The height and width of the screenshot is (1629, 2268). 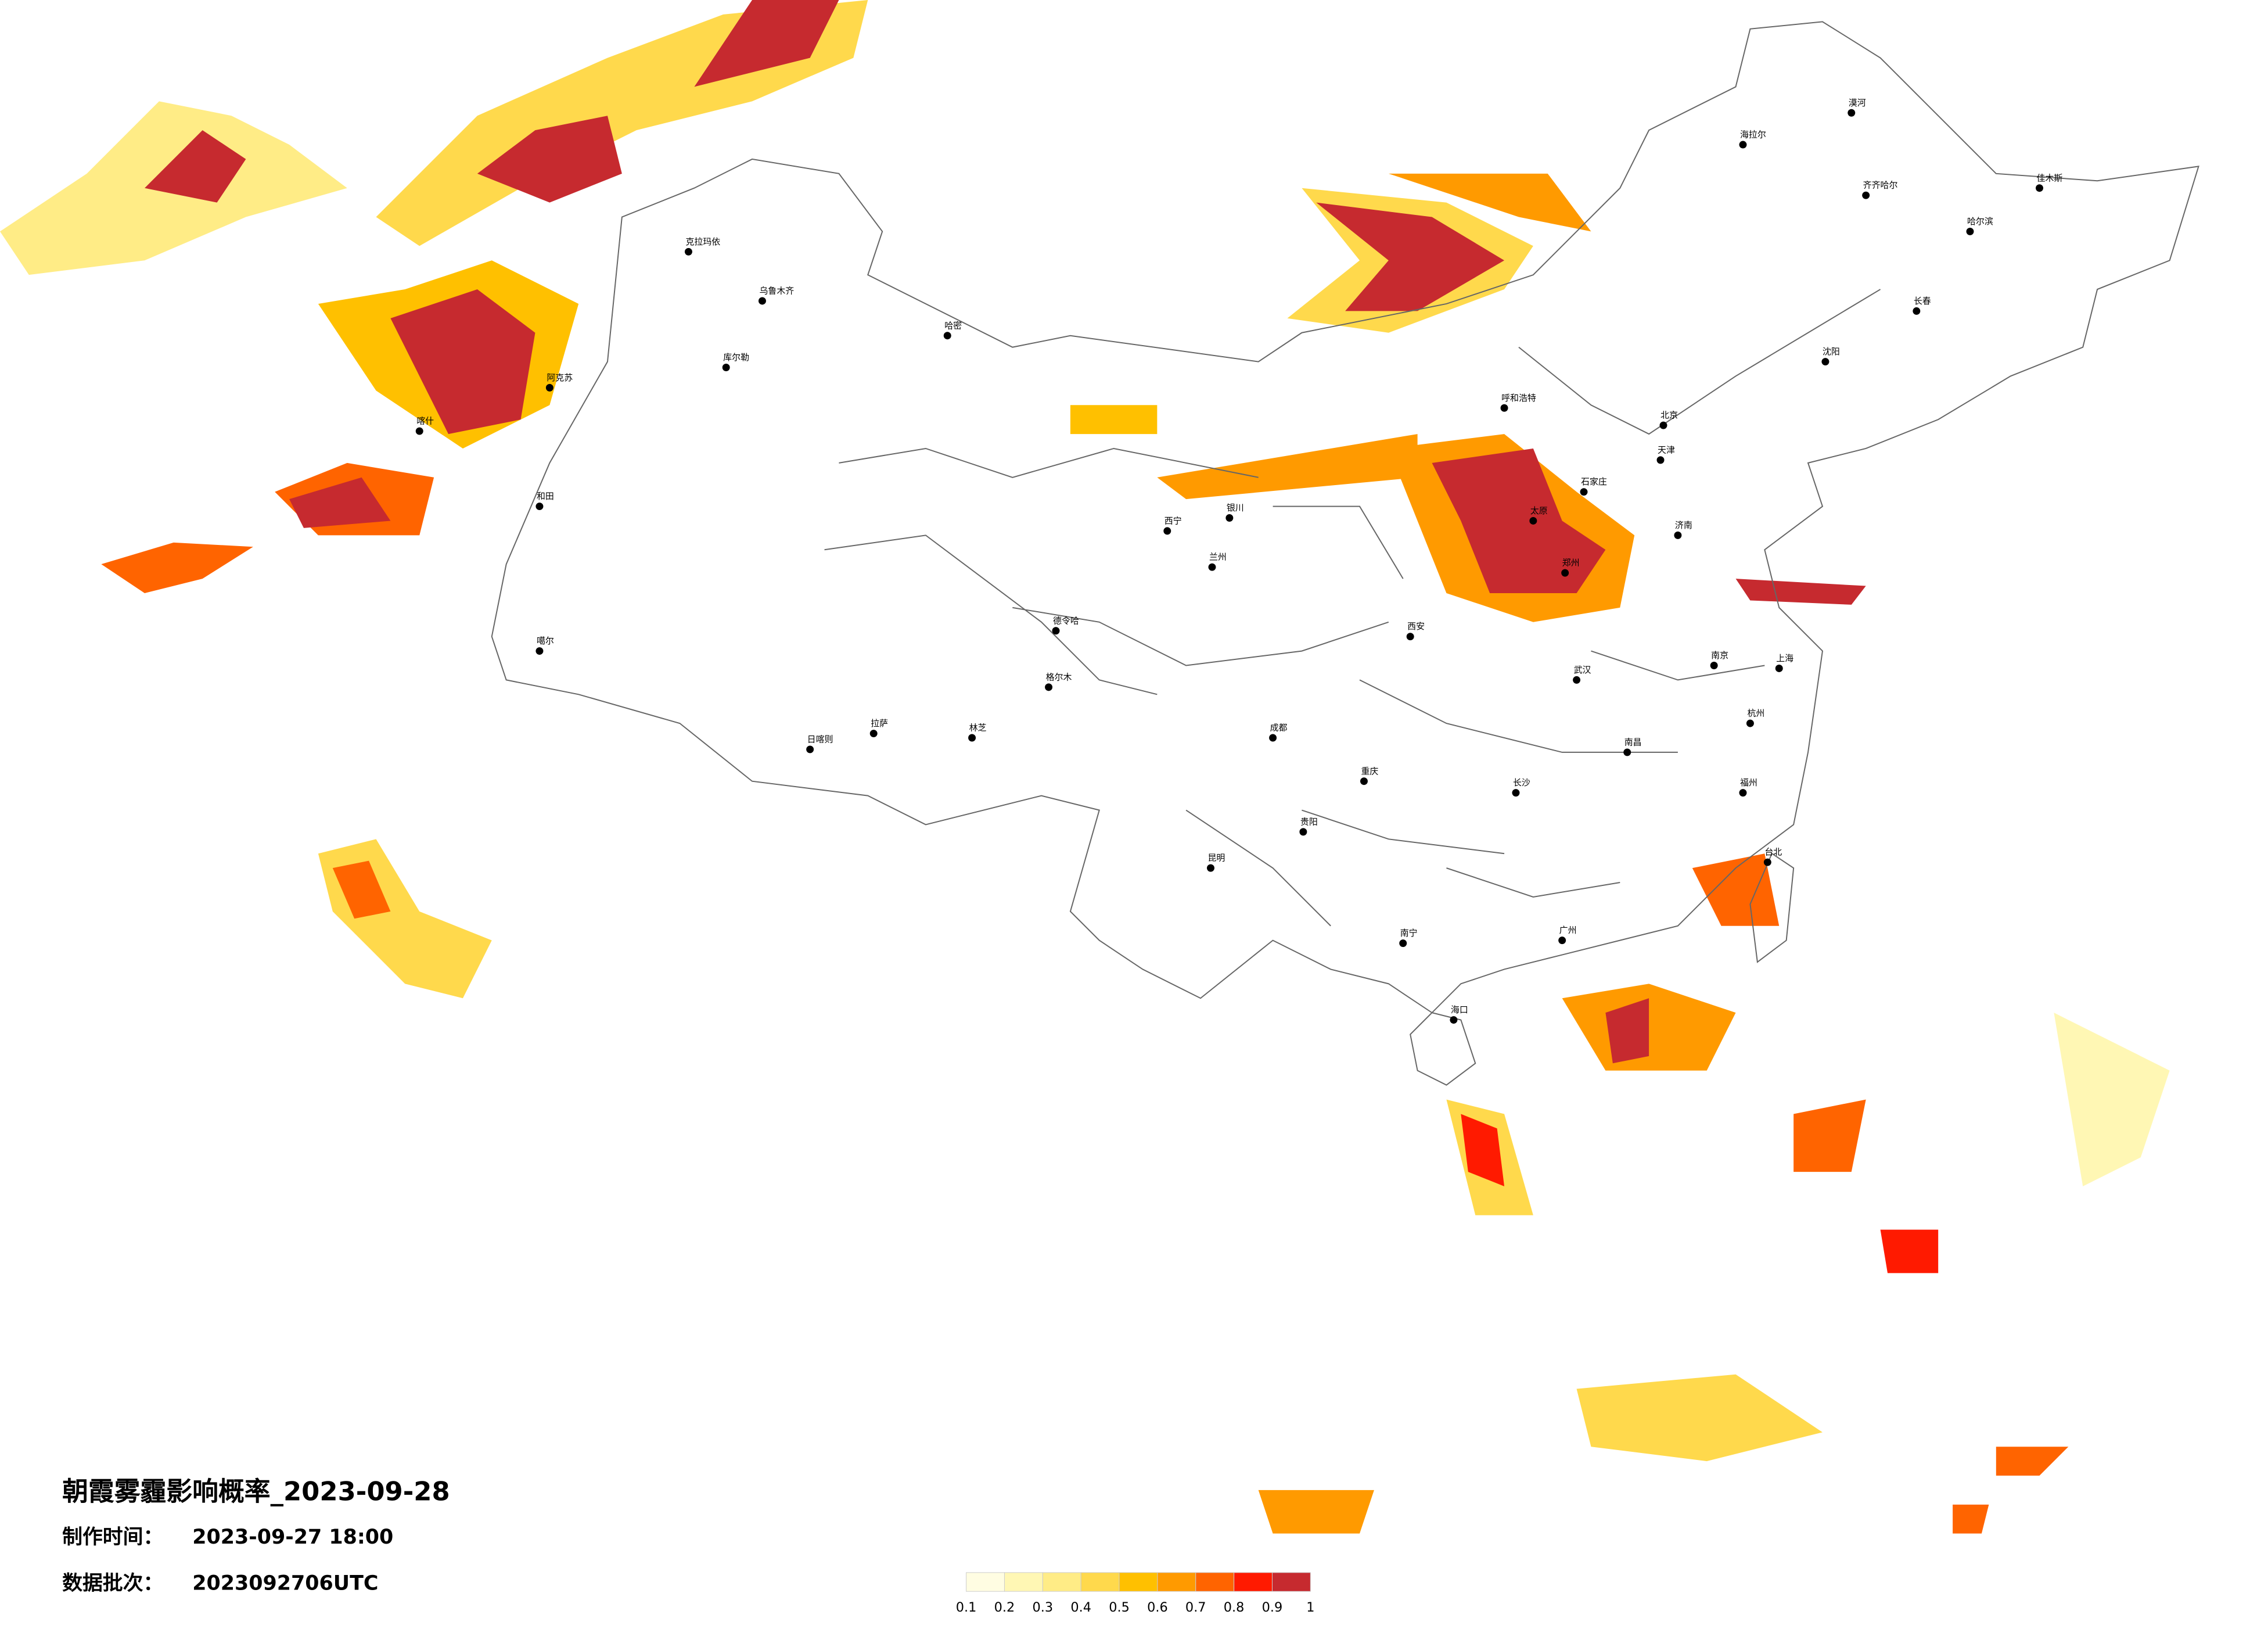 What do you see at coordinates (1080, 1607) in the screenshot?
I see `legend-tick-label: 0.4` at bounding box center [1080, 1607].